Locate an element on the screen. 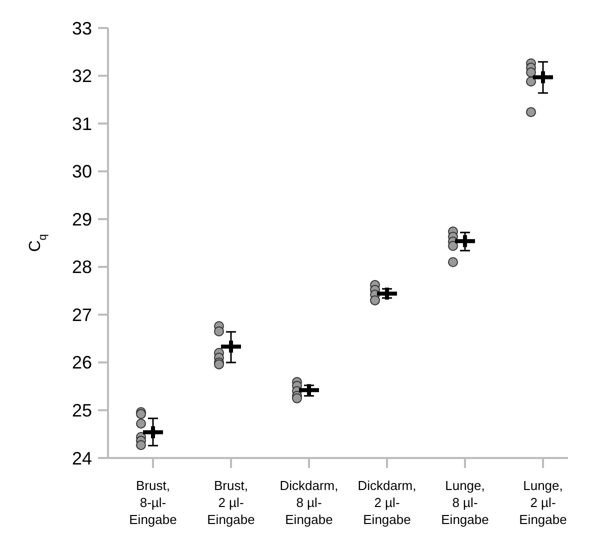 Image resolution: width=597 pixels, height=551 pixels. x-tick-label: Lunge, 8 µl-Eingabe is located at coordinates (465, 502).